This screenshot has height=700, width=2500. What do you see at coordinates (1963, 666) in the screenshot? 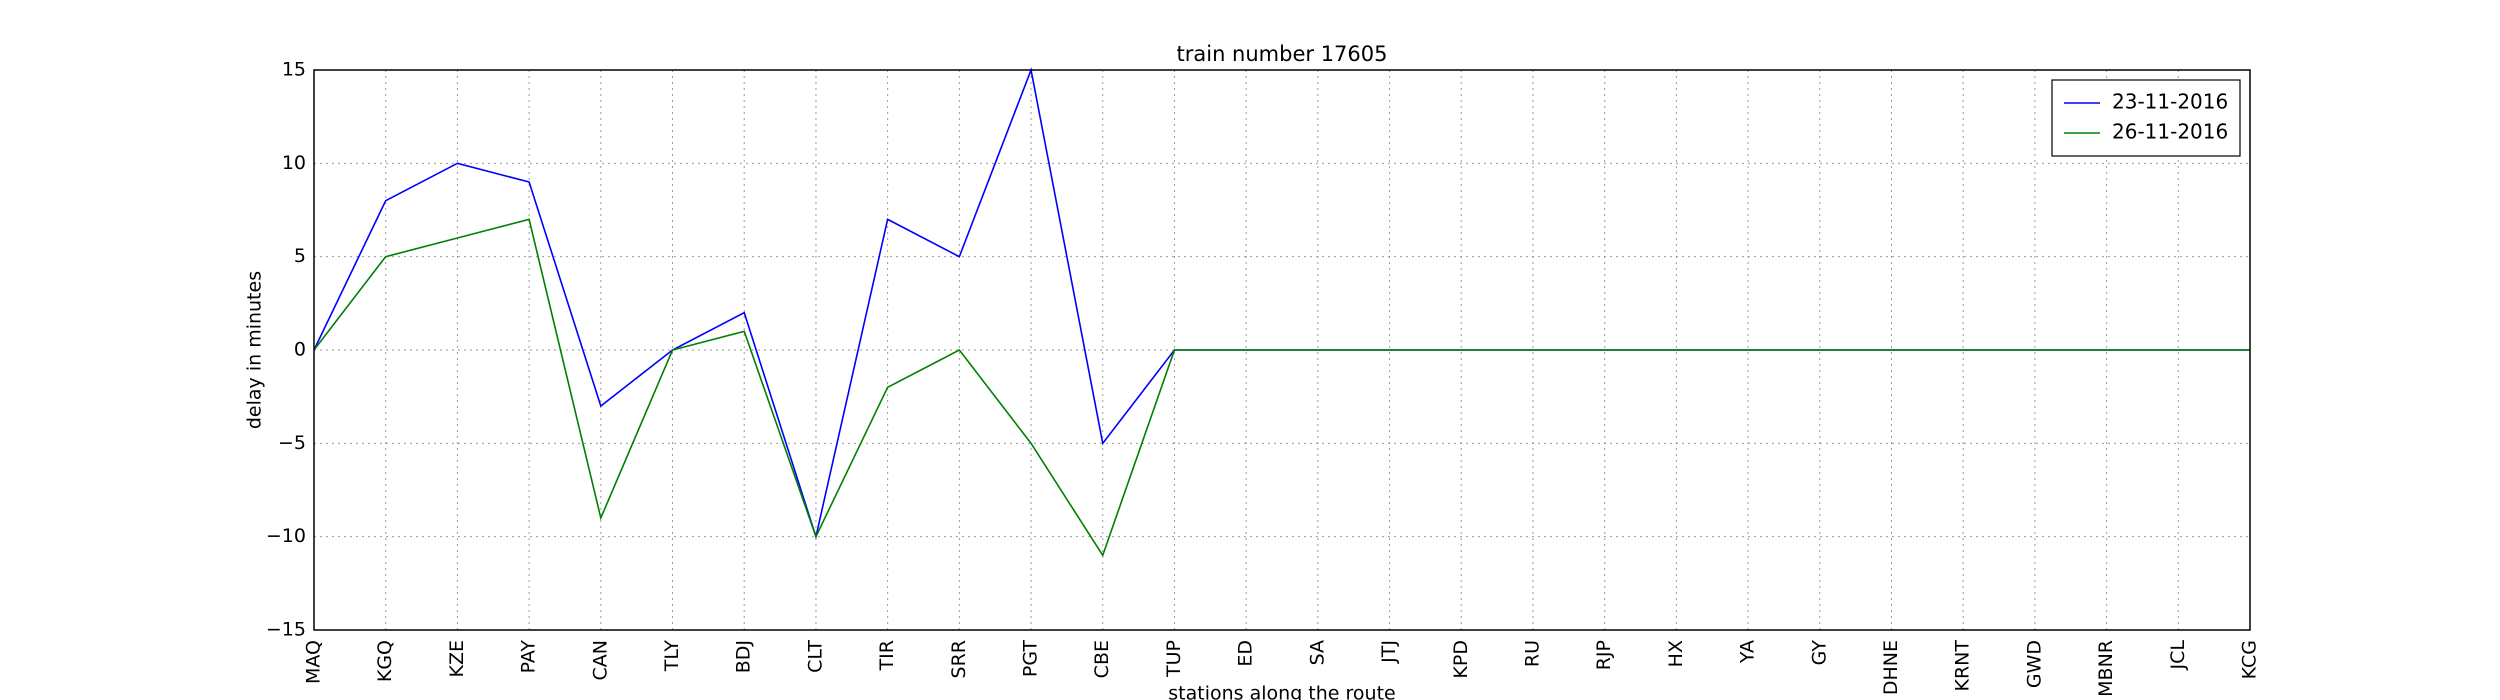
I see `x-tick-label: KRNT` at bounding box center [1963, 666].